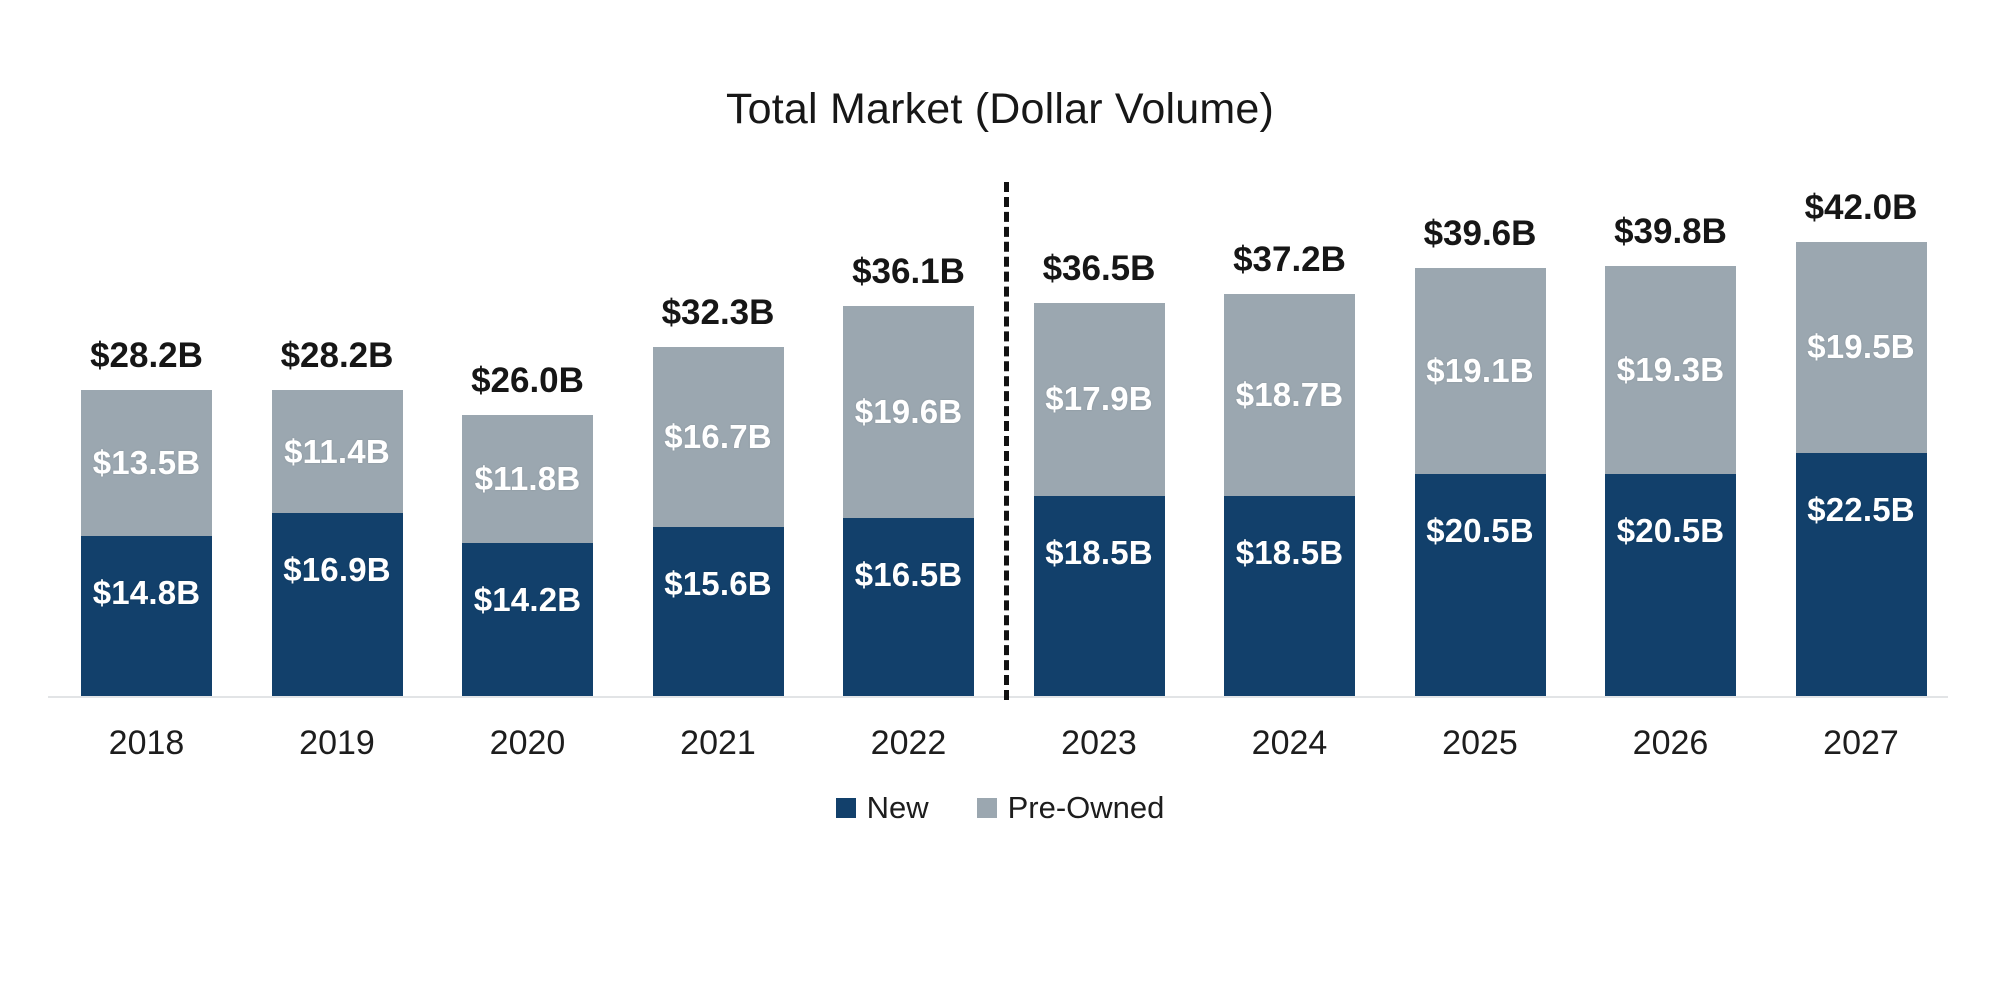 This screenshot has height=1000, width=2000. I want to click on legend-item-pre-owned: Pre-Owned, so click(1070, 808).